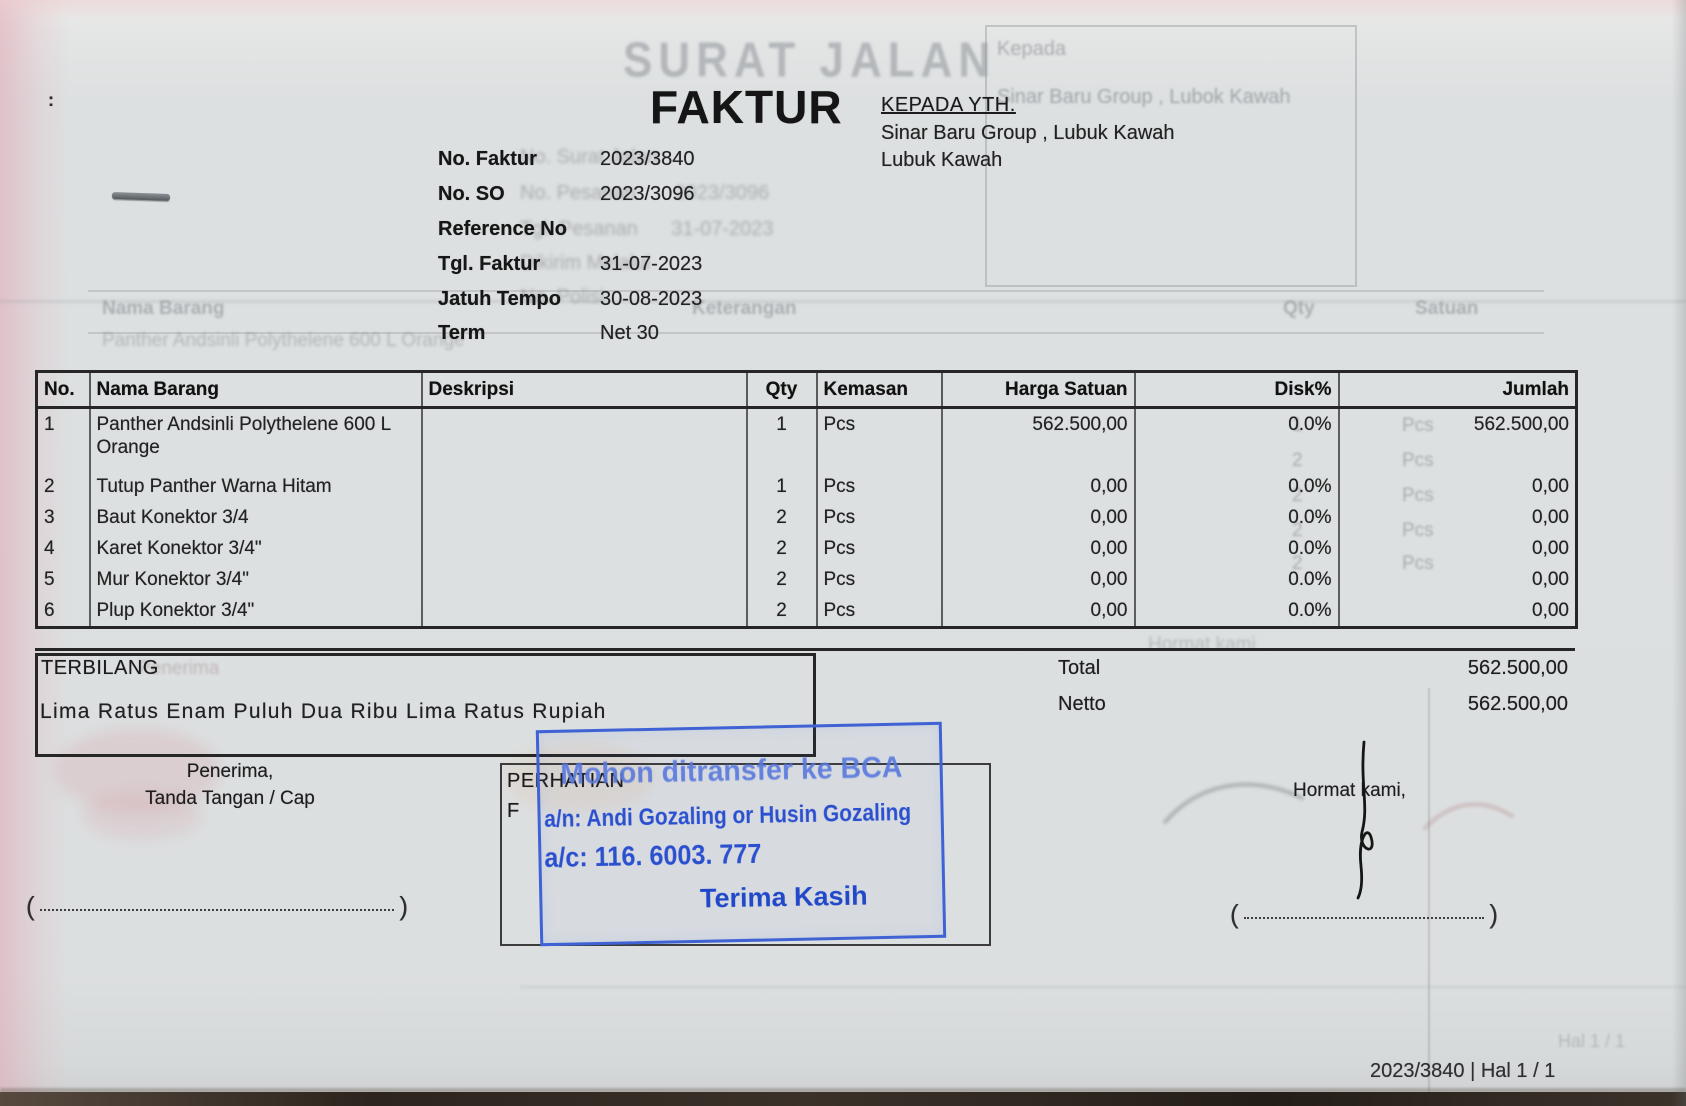 This screenshot has width=1686, height=1106. Describe the element at coordinates (1202, 644) in the screenshot. I see `ghost-hormat-kami: Hormat kami` at that location.